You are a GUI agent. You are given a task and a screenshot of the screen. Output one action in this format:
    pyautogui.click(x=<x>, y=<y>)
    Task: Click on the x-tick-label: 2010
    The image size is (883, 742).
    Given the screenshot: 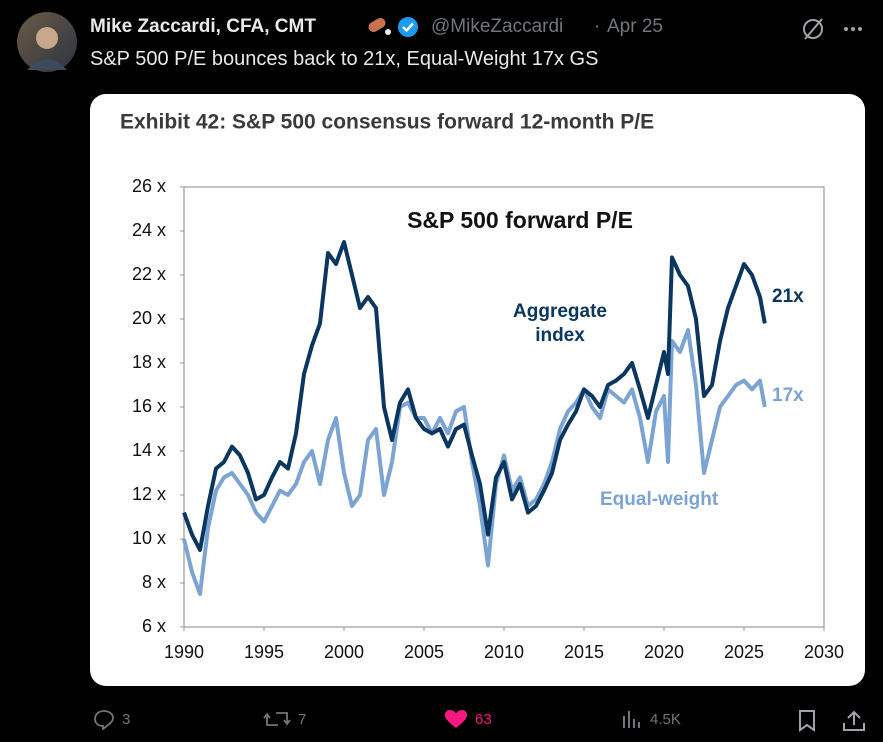 What is the action you would take?
    pyautogui.click(x=504, y=652)
    